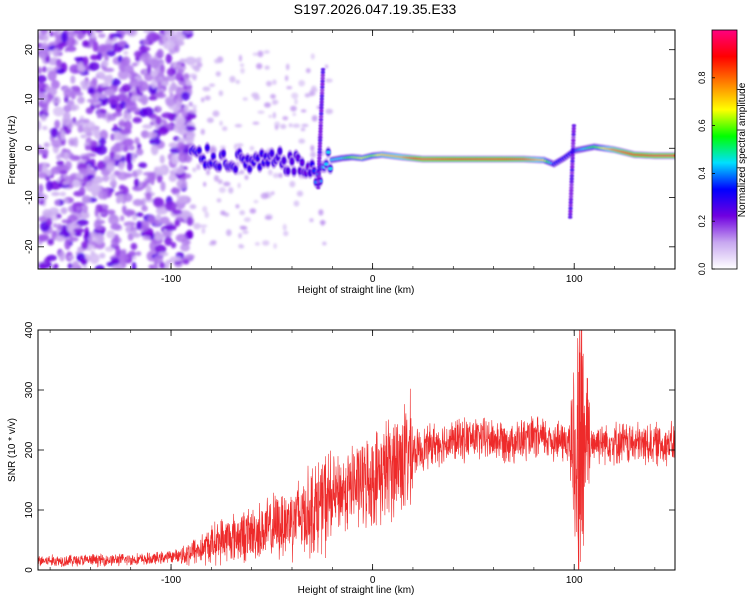 The width and height of the screenshot is (750, 600). Describe the element at coordinates (29, 509) in the screenshot. I see `y-tick-label: 100` at that location.